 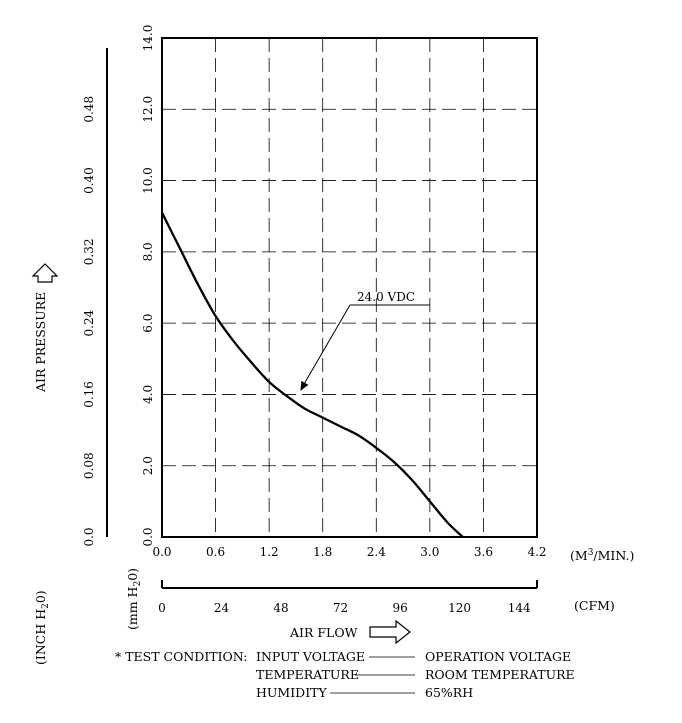 I want to click on annotation-leader, so click(x=326, y=346).